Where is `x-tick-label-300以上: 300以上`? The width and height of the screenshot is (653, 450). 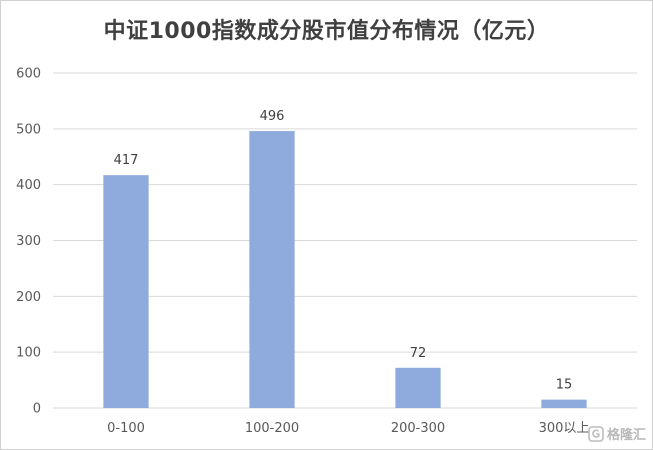
x-tick-label-300以上: 300以上 is located at coordinates (564, 428).